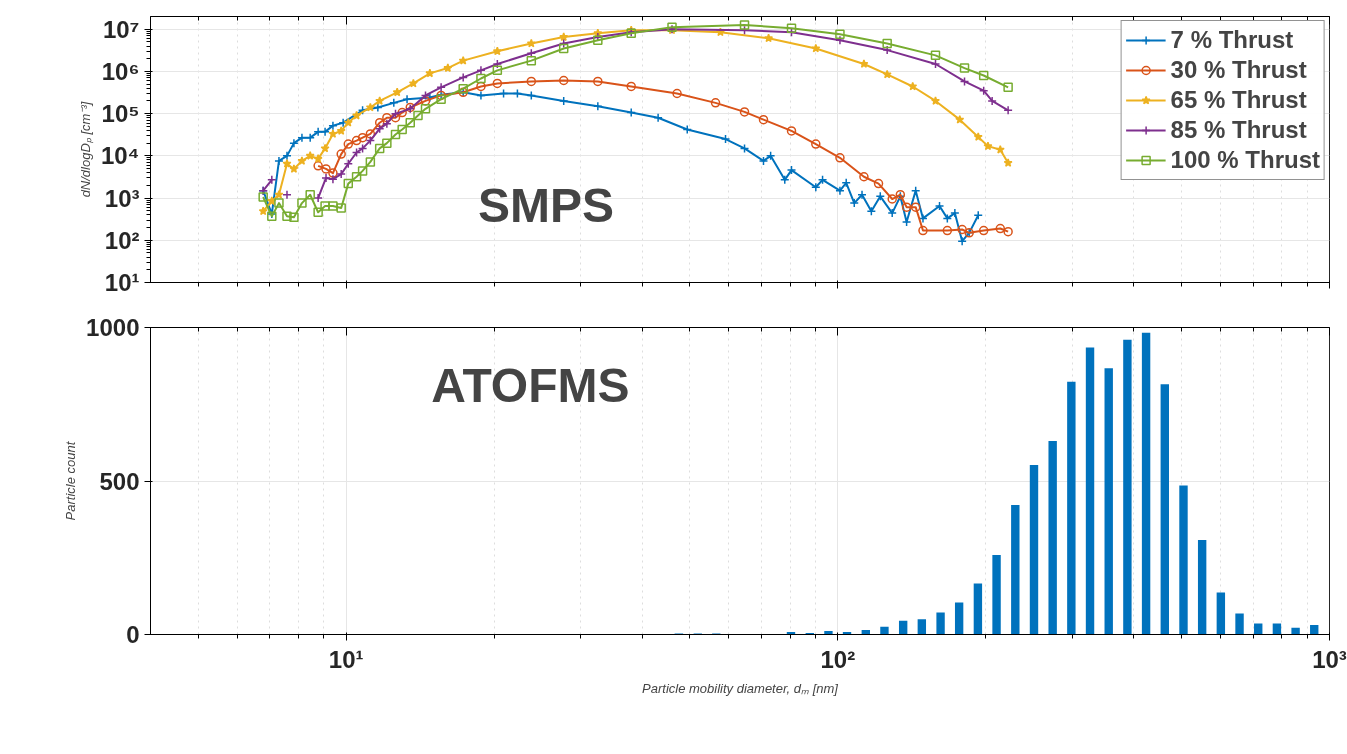 The width and height of the screenshot is (1347, 754). I want to click on y-tick-label: 10⁵, so click(120, 114).